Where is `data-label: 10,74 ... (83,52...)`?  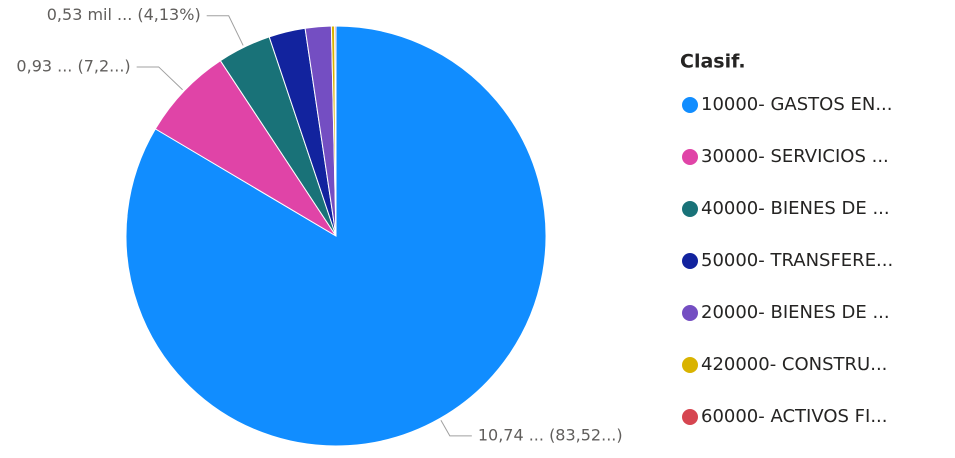
data-label: 10,74 ... (83,52...) is located at coordinates (550, 434).